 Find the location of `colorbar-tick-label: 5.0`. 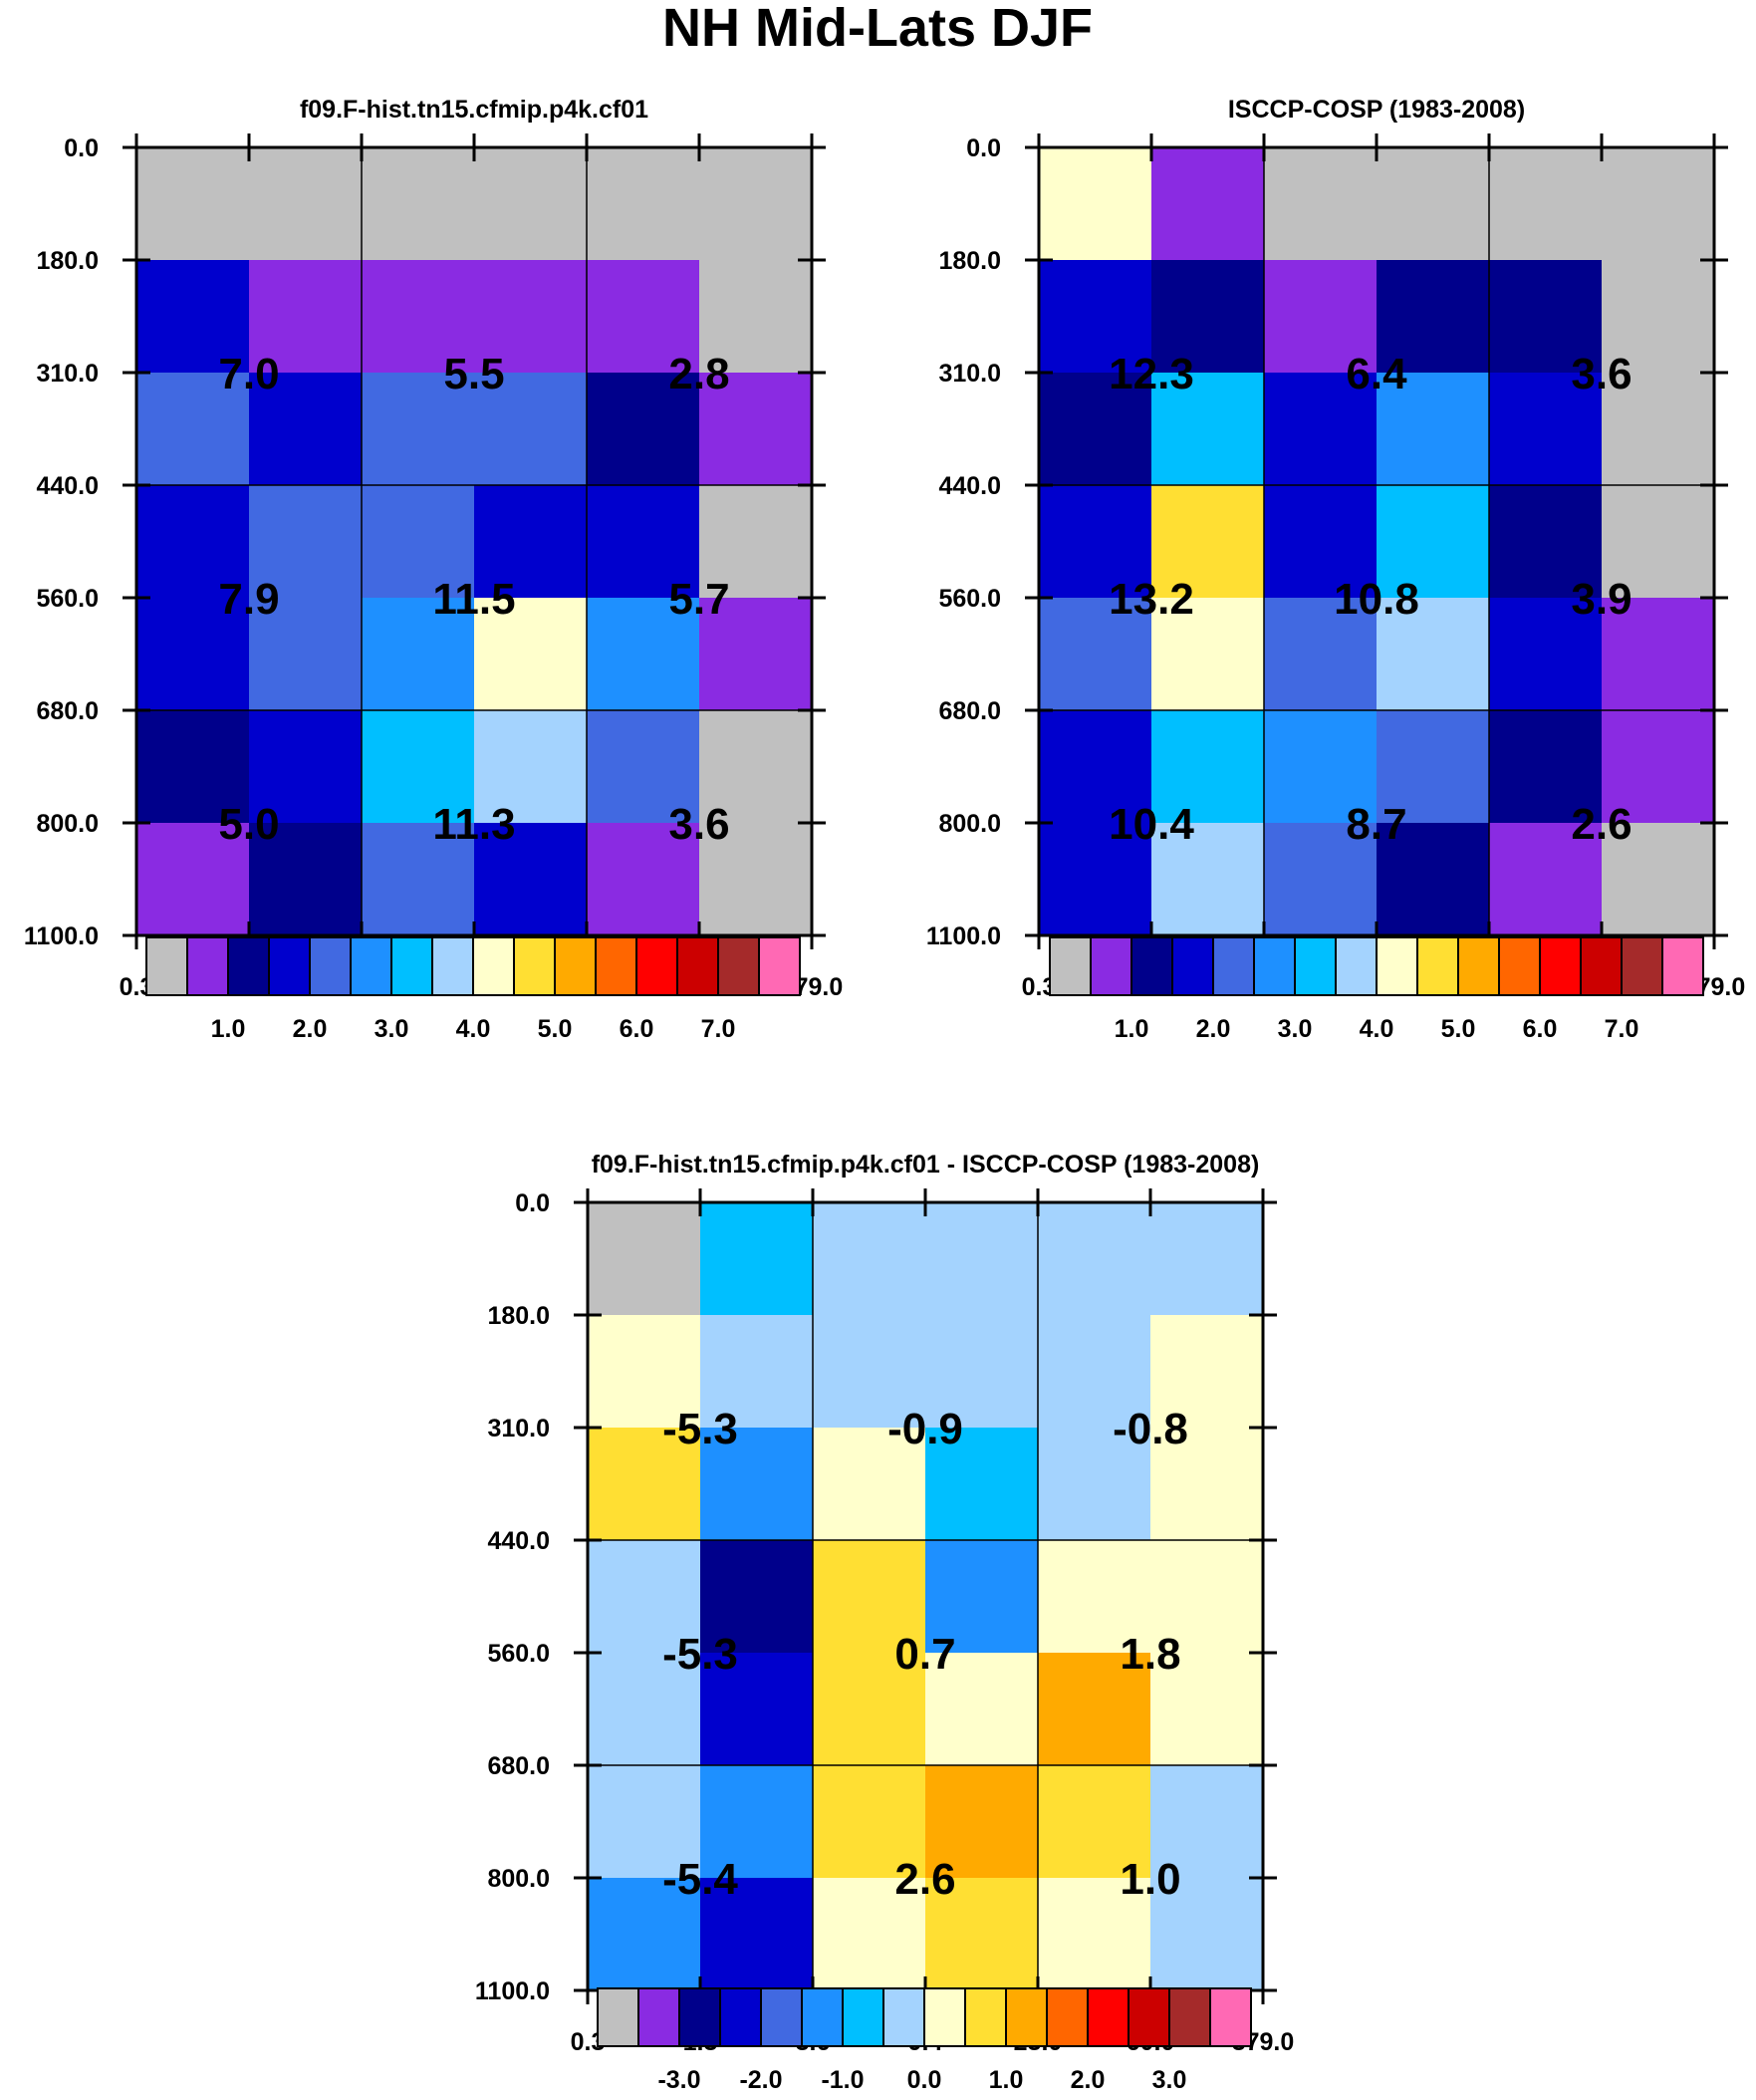

colorbar-tick-label: 5.0 is located at coordinates (555, 1029).